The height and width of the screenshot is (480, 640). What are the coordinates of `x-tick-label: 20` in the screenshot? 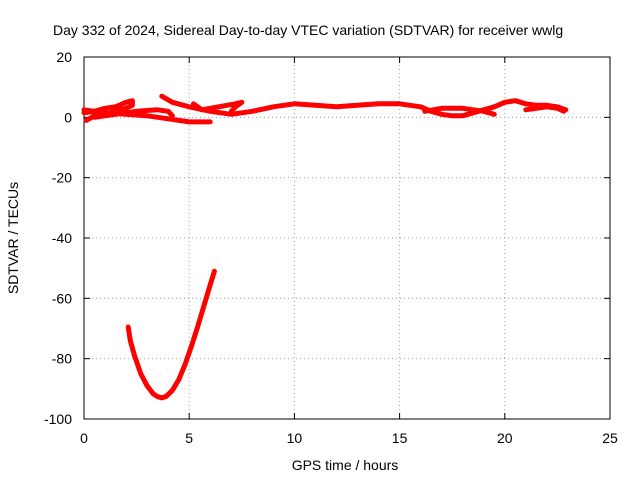 It's located at (505, 438).